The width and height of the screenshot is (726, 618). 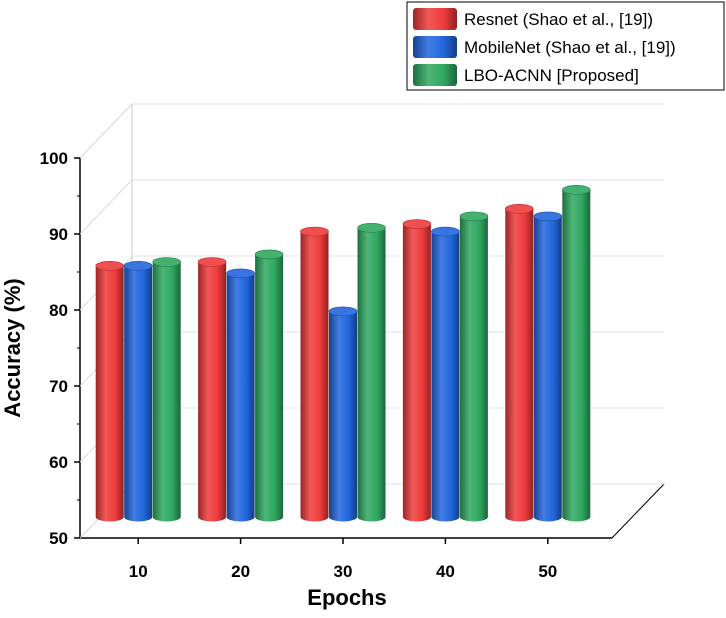 I want to click on y-axis-title: Accuracy (%), so click(x=12, y=347).